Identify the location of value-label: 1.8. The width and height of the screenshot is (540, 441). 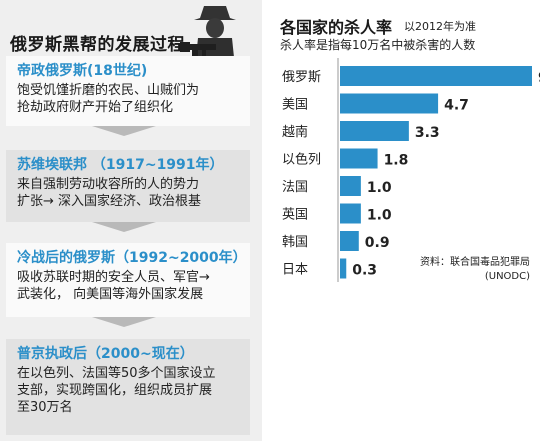
(396, 161).